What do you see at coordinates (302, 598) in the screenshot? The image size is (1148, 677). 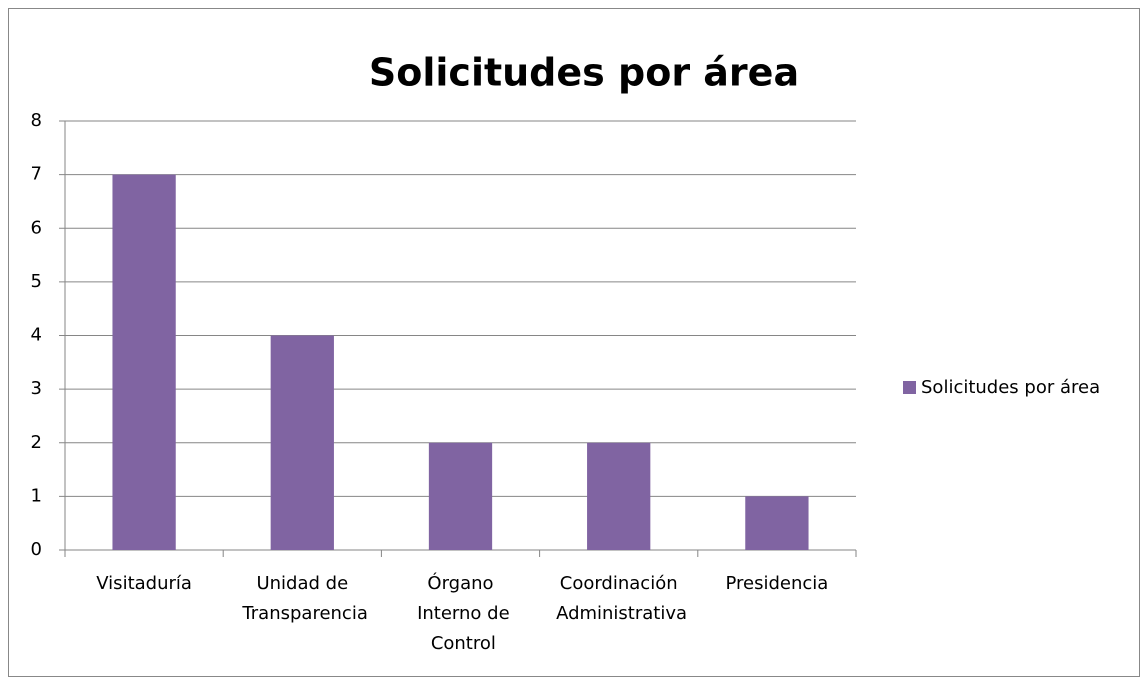 I see `x-tick-label: Unidad de Transparencia` at bounding box center [302, 598].